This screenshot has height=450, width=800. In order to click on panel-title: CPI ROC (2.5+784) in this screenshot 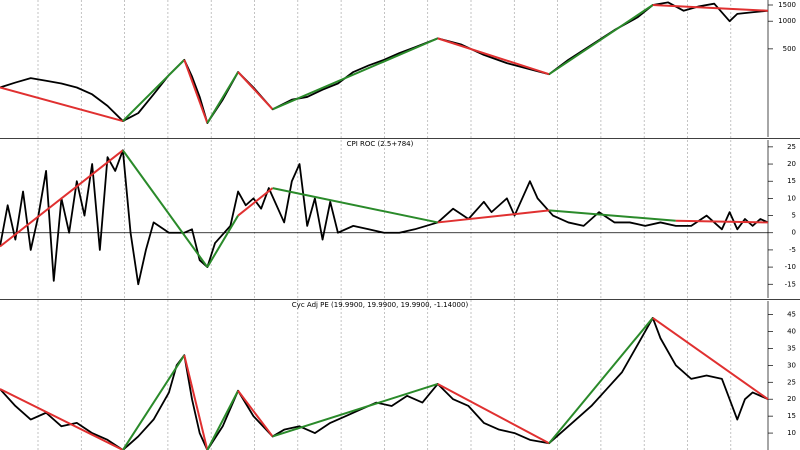, I will do `click(380, 144)`.